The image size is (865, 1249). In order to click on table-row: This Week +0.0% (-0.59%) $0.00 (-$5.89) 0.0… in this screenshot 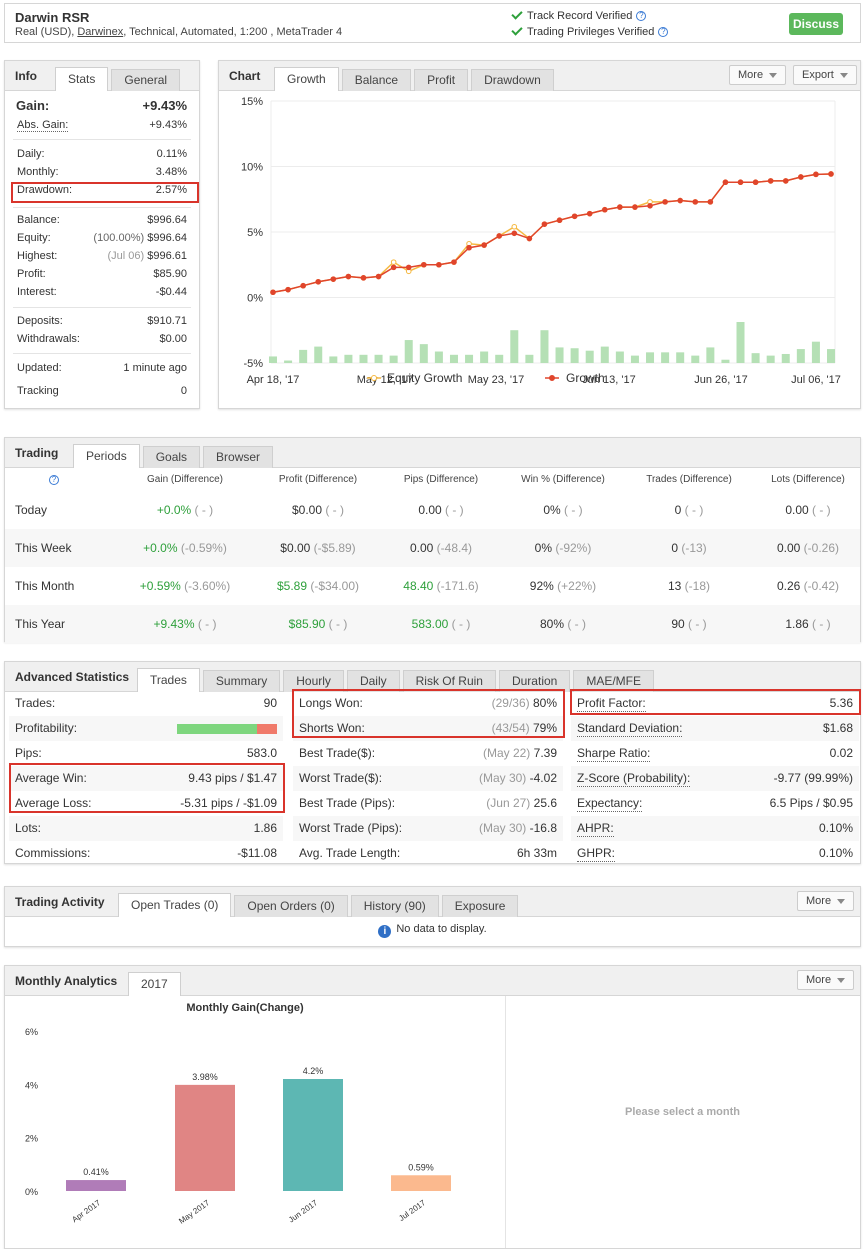, I will do `click(432, 548)`.